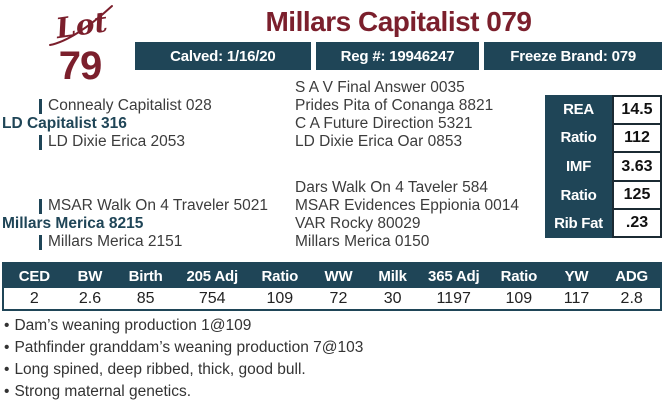  What do you see at coordinates (578, 109) in the screenshot?
I see `carcass-label: REA` at bounding box center [578, 109].